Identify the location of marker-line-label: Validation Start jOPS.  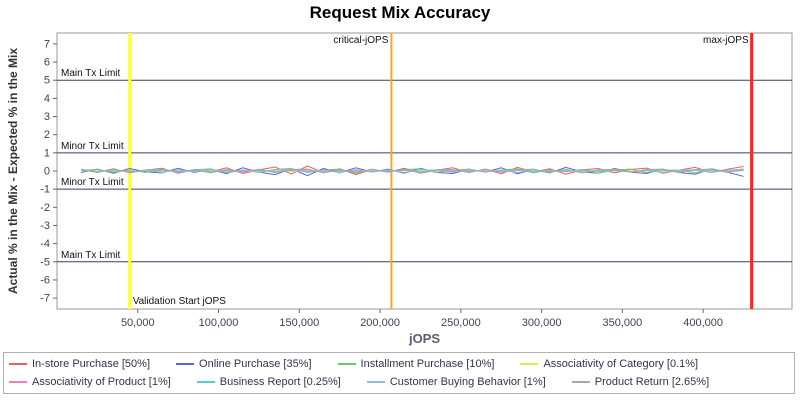
(180, 301).